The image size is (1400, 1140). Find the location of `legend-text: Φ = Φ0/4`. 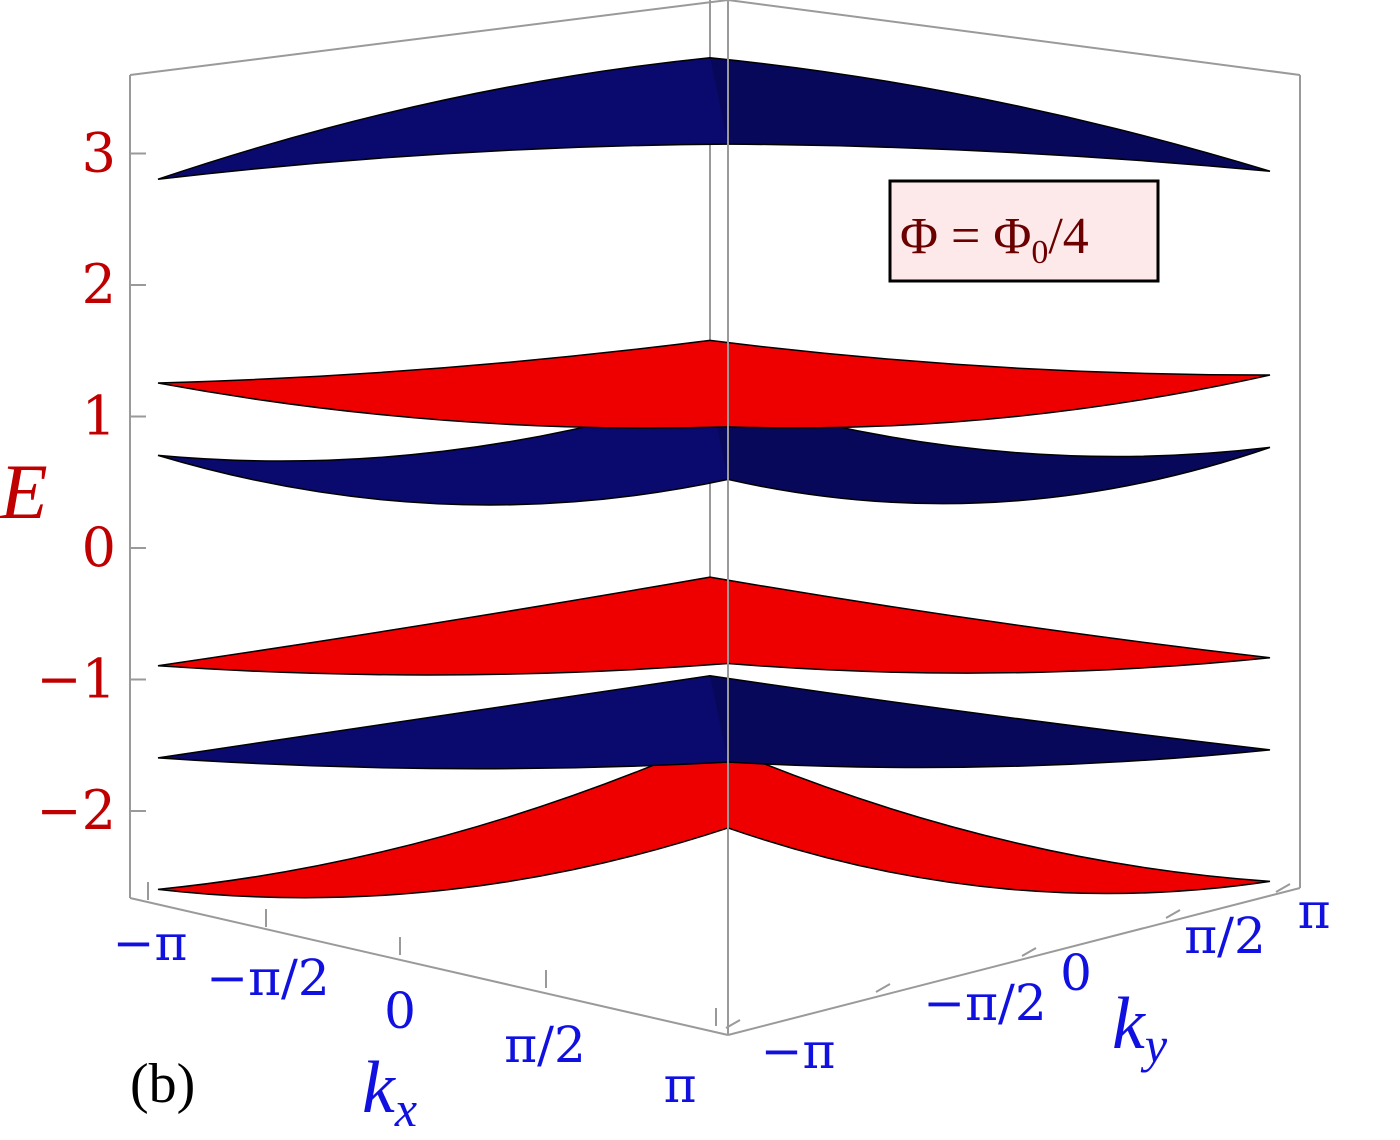

legend-text: Φ = Φ0/4 is located at coordinates (994, 239).